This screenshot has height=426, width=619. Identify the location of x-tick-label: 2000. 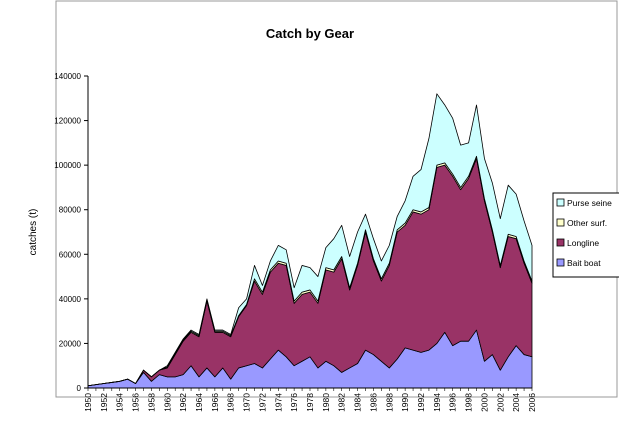
(484, 402).